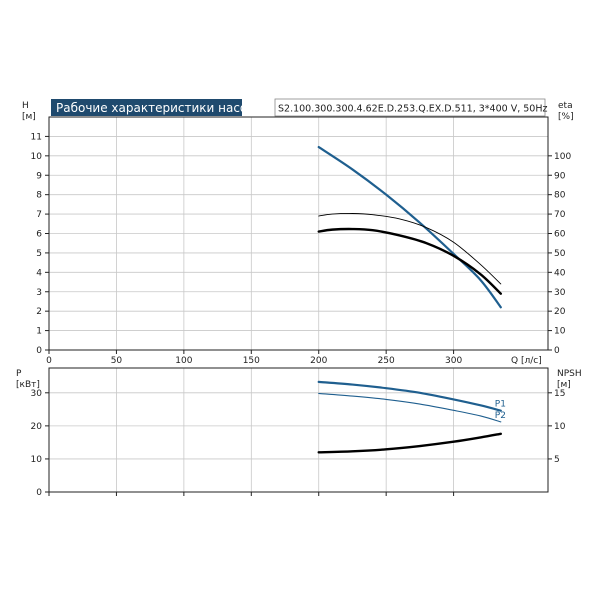 The width and height of the screenshot is (600, 600). I want to click on left-tick-label: 1, so click(39, 332).